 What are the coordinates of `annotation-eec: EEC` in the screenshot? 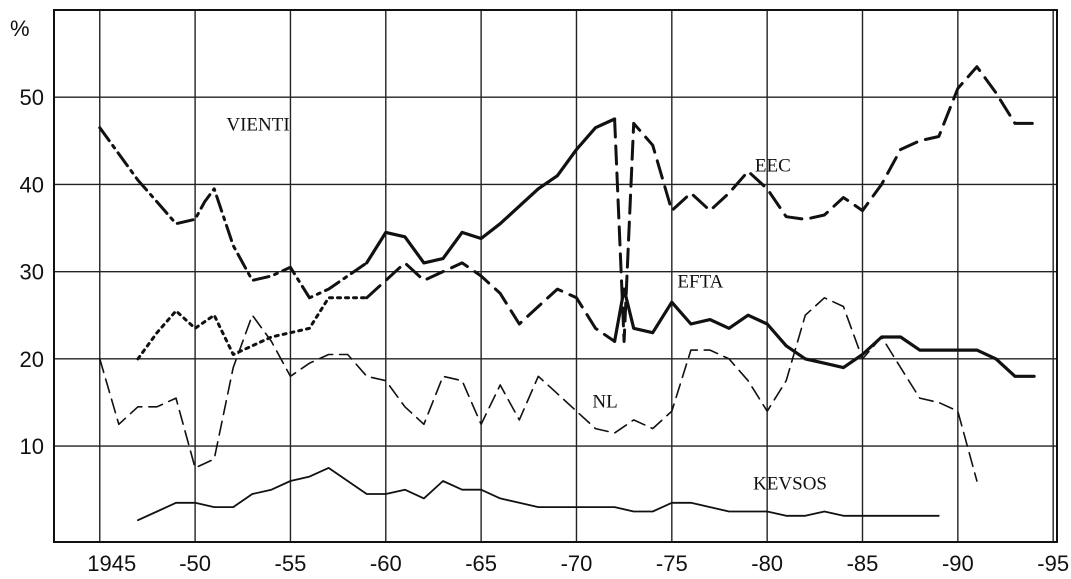 It's located at (773, 165).